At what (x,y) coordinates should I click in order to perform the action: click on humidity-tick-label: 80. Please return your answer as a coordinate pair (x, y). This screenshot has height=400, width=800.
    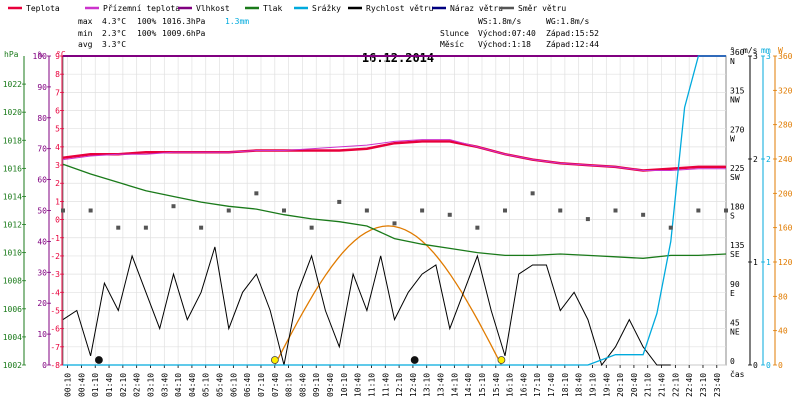
    Looking at the image, I should click on (42, 118).